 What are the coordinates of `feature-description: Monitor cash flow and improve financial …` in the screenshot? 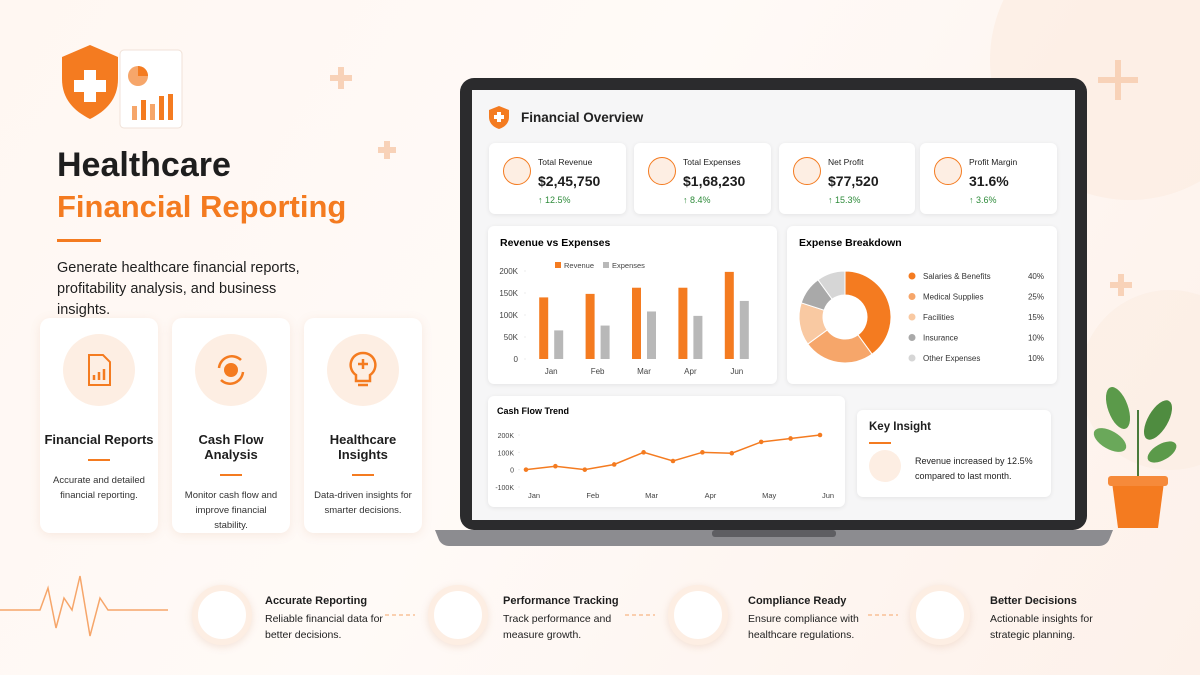 It's located at (231, 510).